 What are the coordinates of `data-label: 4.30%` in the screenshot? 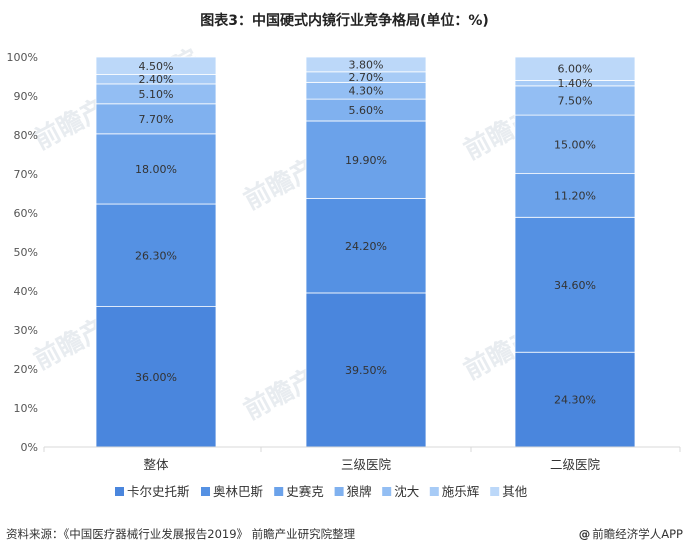 It's located at (366, 91).